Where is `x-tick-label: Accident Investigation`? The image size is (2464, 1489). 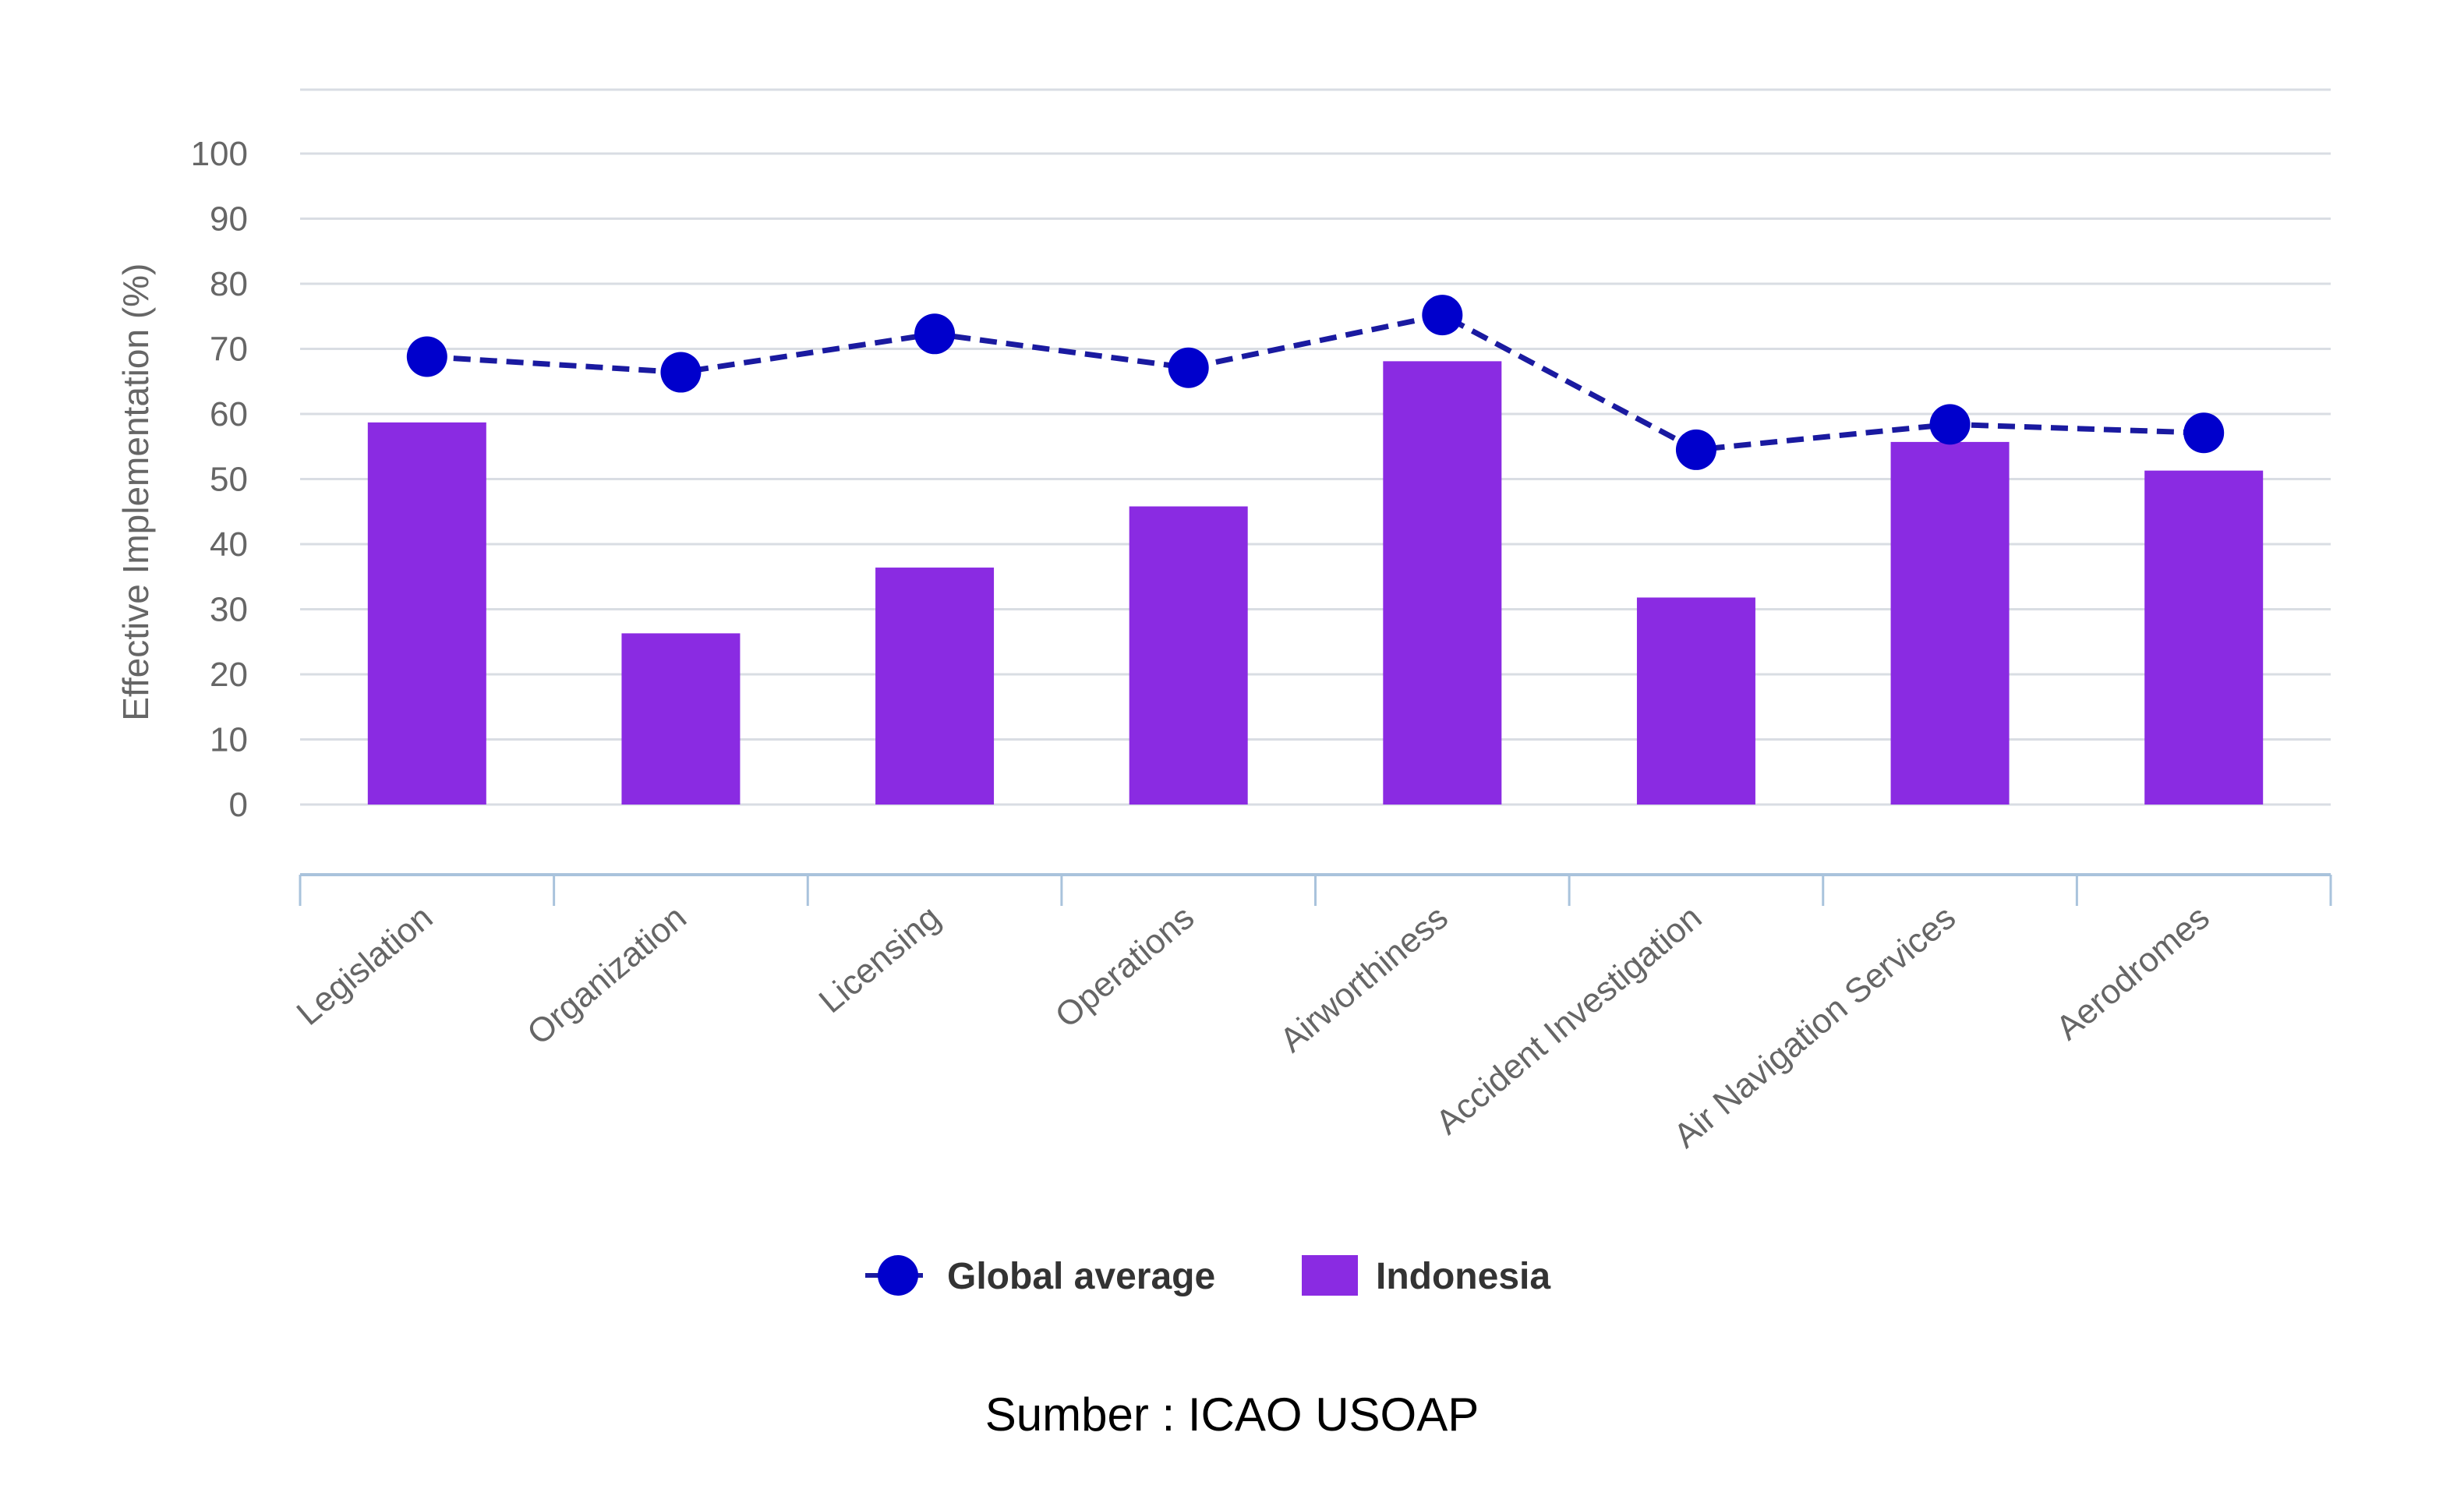
x-tick-label: Accident Investigation is located at coordinates (1569, 1020).